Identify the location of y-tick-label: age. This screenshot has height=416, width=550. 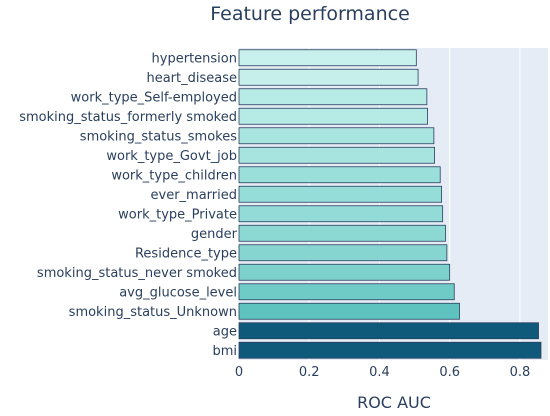
(225, 331).